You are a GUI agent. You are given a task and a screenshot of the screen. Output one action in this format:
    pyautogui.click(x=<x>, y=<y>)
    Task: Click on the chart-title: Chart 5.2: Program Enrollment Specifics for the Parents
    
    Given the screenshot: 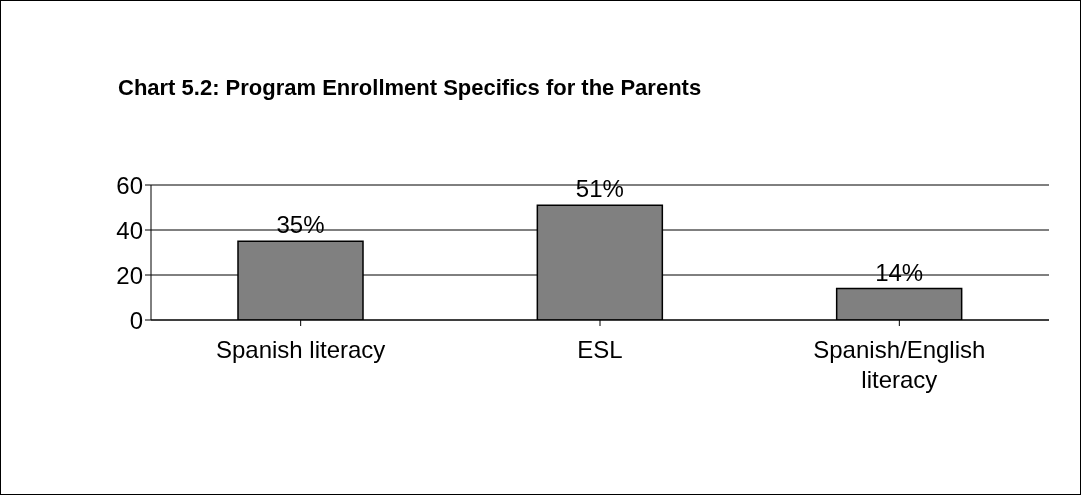 What is the action you would take?
    pyautogui.click(x=410, y=88)
    